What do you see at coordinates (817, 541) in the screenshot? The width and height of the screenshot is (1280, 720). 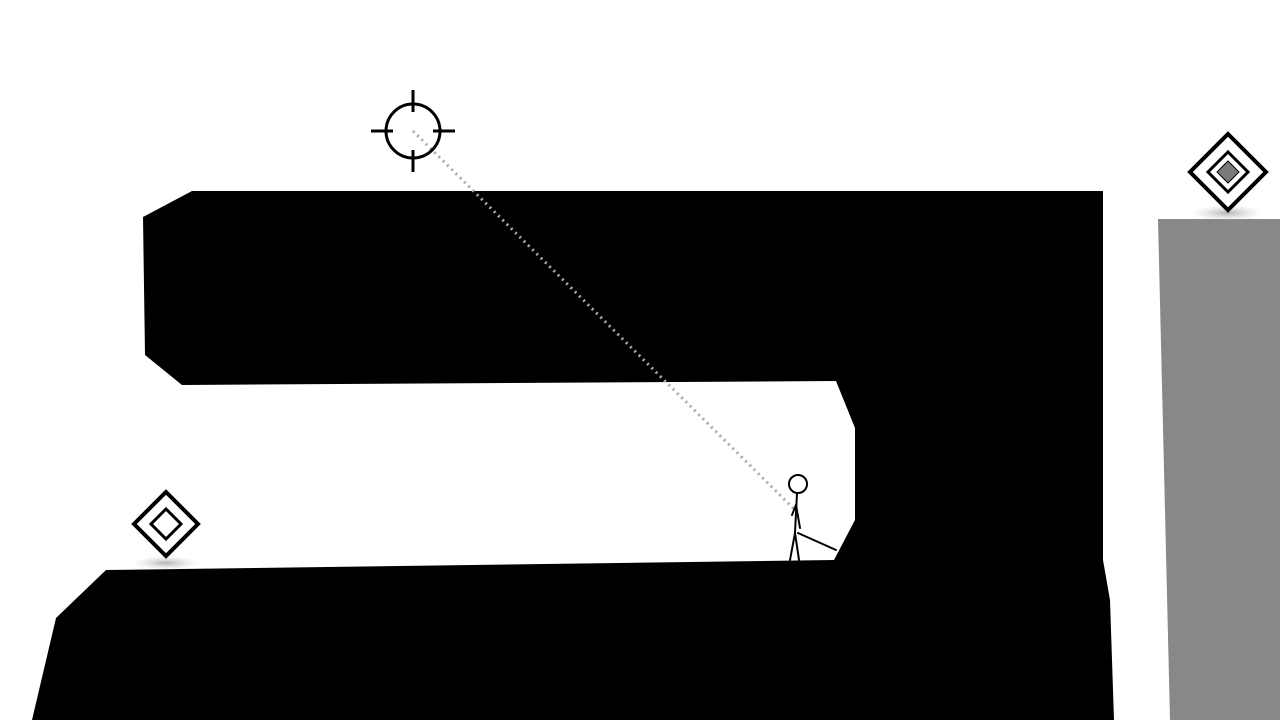 I see `player-leg-kick` at bounding box center [817, 541].